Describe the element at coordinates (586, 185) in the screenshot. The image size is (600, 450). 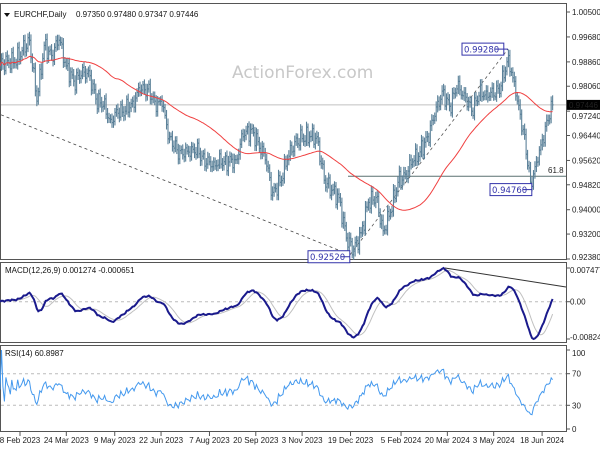
I see `price-tick-label: 0.94820` at that location.